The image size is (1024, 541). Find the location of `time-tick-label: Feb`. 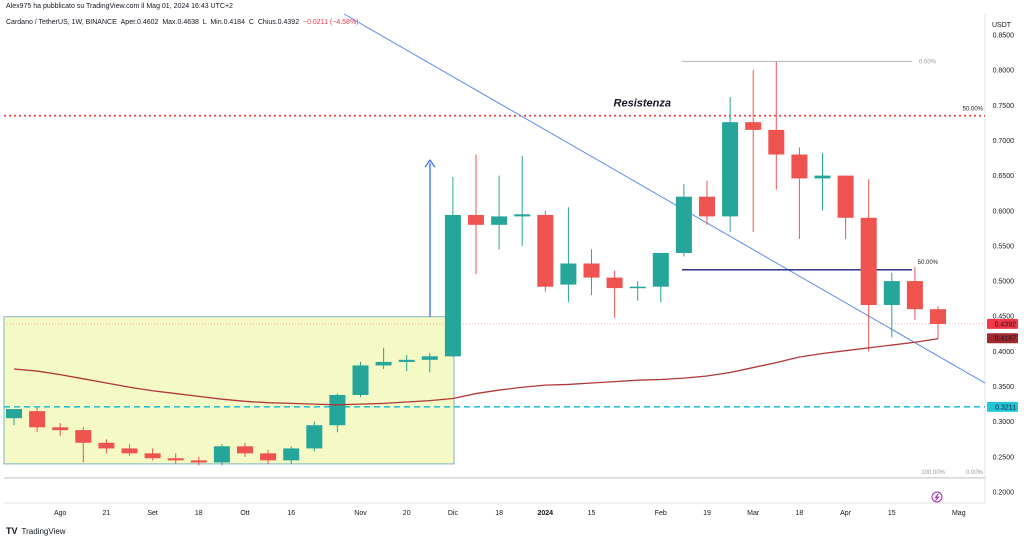

time-tick-label: Feb is located at coordinates (661, 513).